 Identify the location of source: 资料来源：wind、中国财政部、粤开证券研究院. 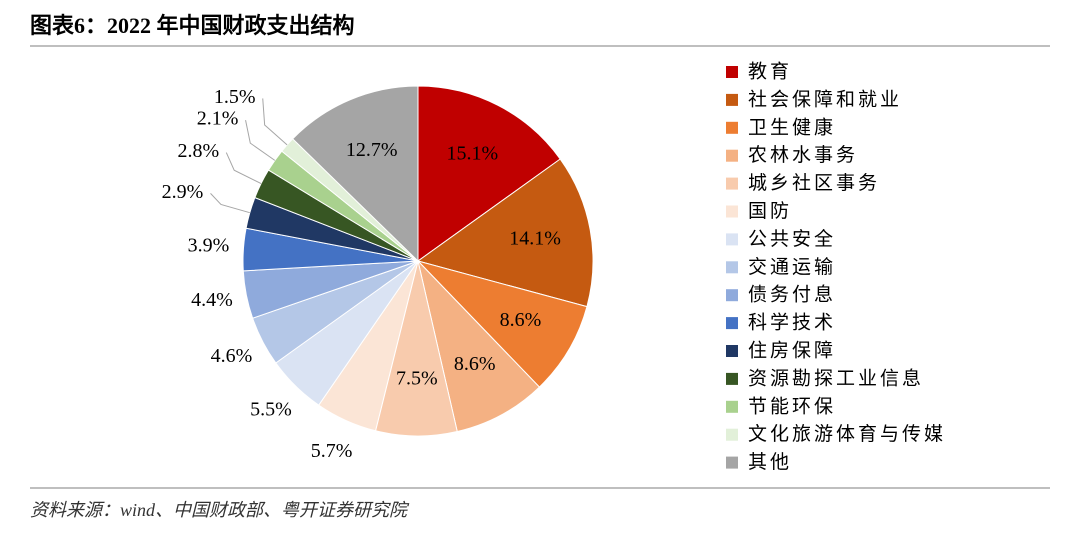
(220, 510).